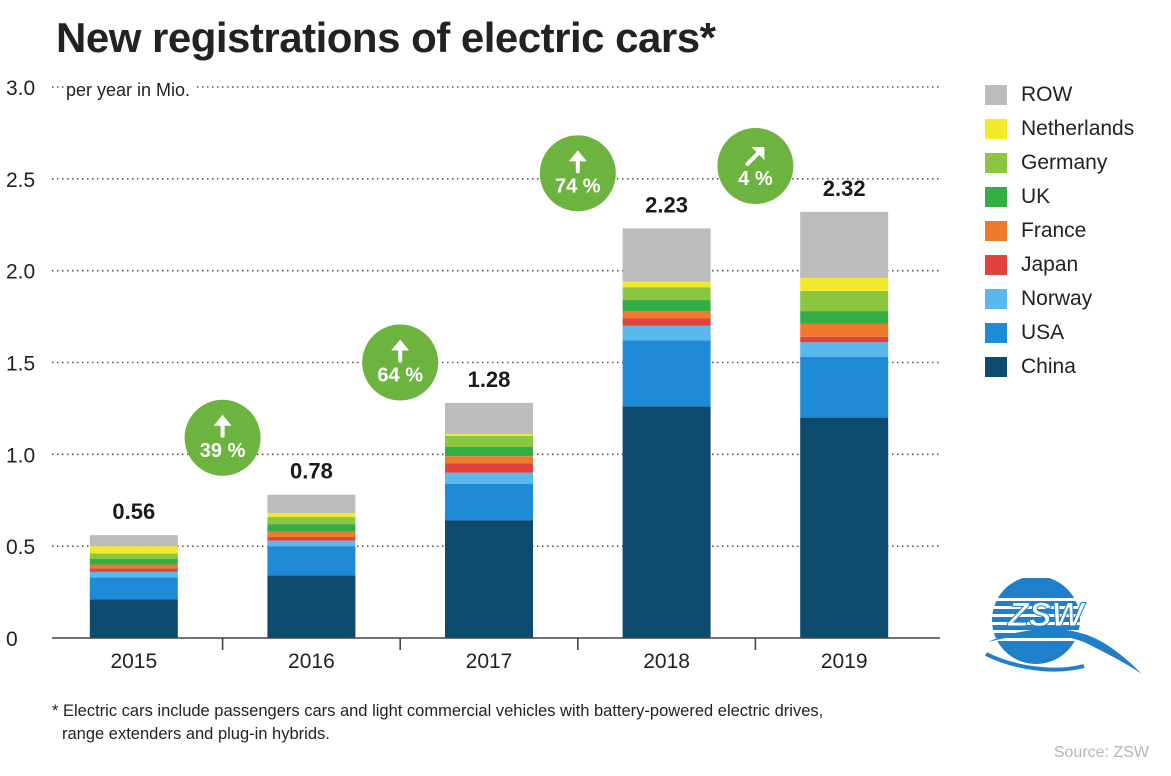 The image size is (1171, 776). What do you see at coordinates (400, 376) in the screenshot?
I see `growth-label: 64 %` at bounding box center [400, 376].